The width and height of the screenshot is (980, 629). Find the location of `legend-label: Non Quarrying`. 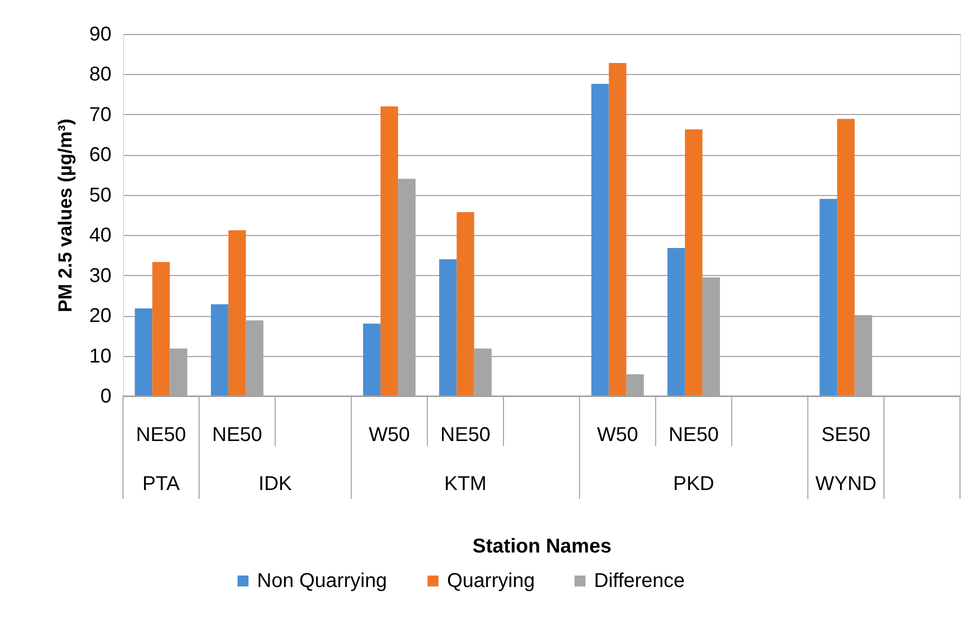

legend-label: Non Quarrying is located at coordinates (322, 581).